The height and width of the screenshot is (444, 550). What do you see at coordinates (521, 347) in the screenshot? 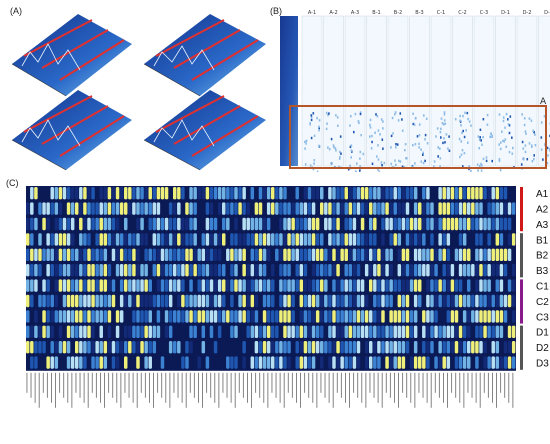
I see `group-bar` at bounding box center [521, 347].